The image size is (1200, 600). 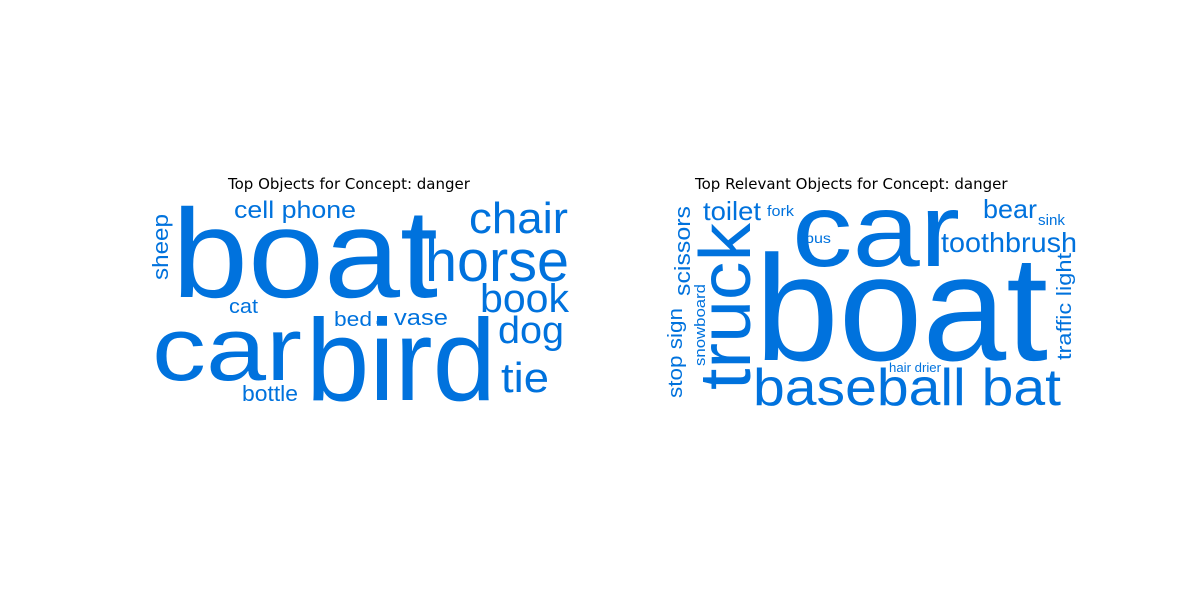 What do you see at coordinates (295, 210) in the screenshot?
I see `word-cell-phone: cell phone` at bounding box center [295, 210].